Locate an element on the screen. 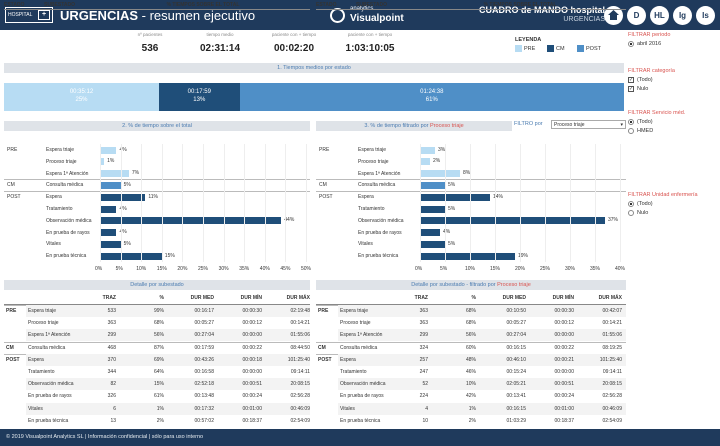  table-cell: 64% is located at coordinates (158, 372).